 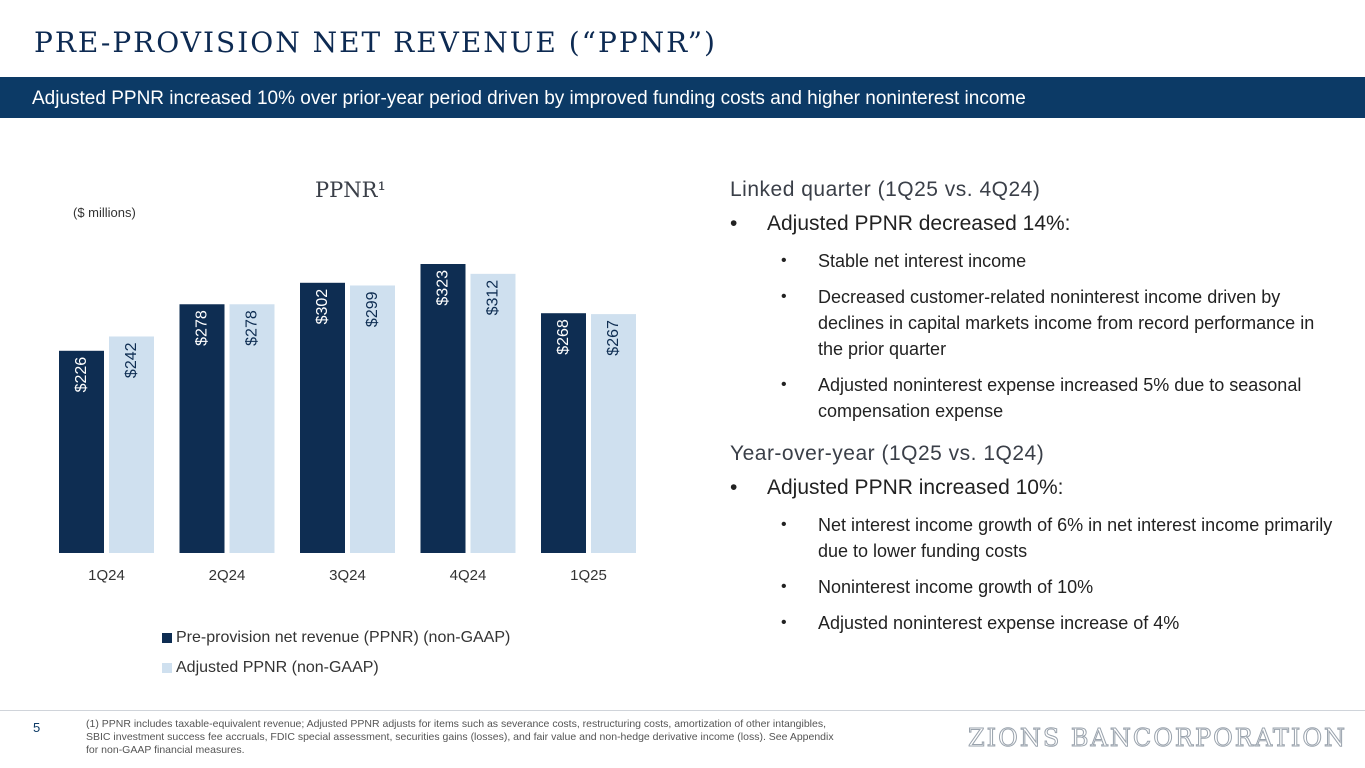 What do you see at coordinates (493, 413) in the screenshot?
I see `bar-adjusted-4Q24` at bounding box center [493, 413].